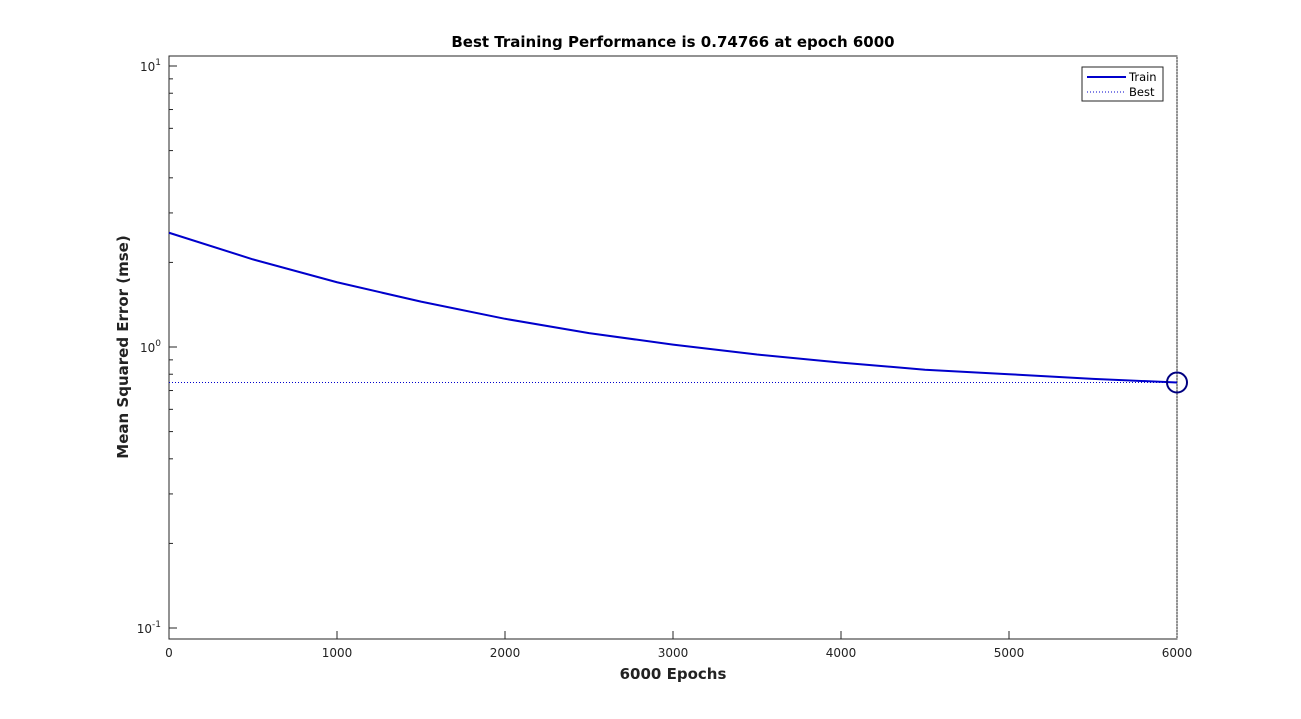 The width and height of the screenshot is (1301, 719). I want to click on legend: Train Best, so click(1122, 84).